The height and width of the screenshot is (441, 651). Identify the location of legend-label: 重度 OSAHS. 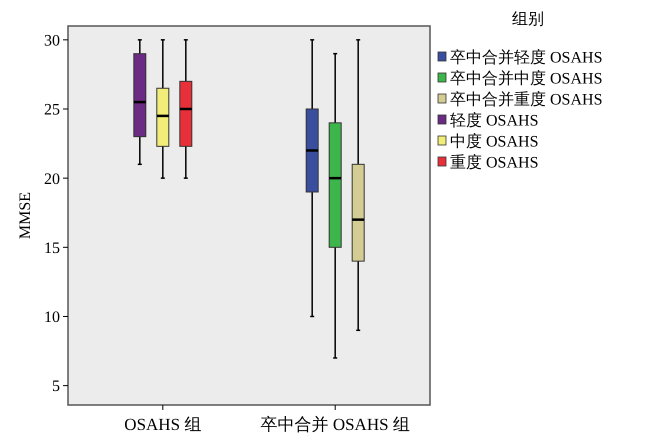
(494, 163).